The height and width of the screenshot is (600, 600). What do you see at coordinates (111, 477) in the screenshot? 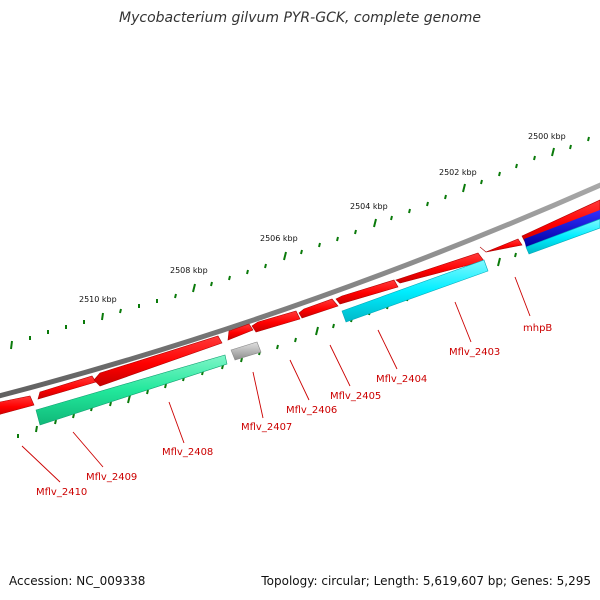
I see `gene-label-Mflv_2409: Mflv_2409` at bounding box center [111, 477].